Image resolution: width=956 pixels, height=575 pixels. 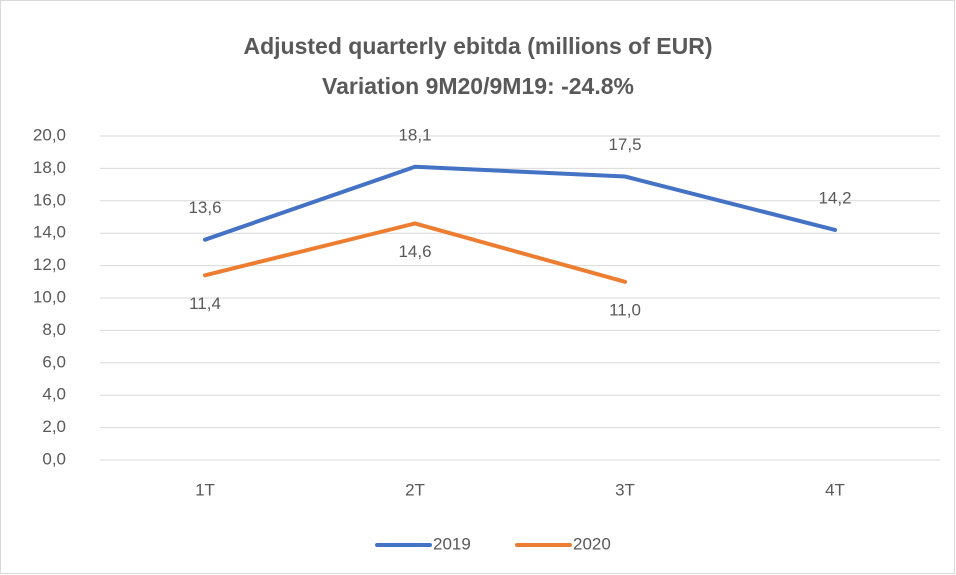 I want to click on y-tick-label: 12,0, so click(x=49, y=264).